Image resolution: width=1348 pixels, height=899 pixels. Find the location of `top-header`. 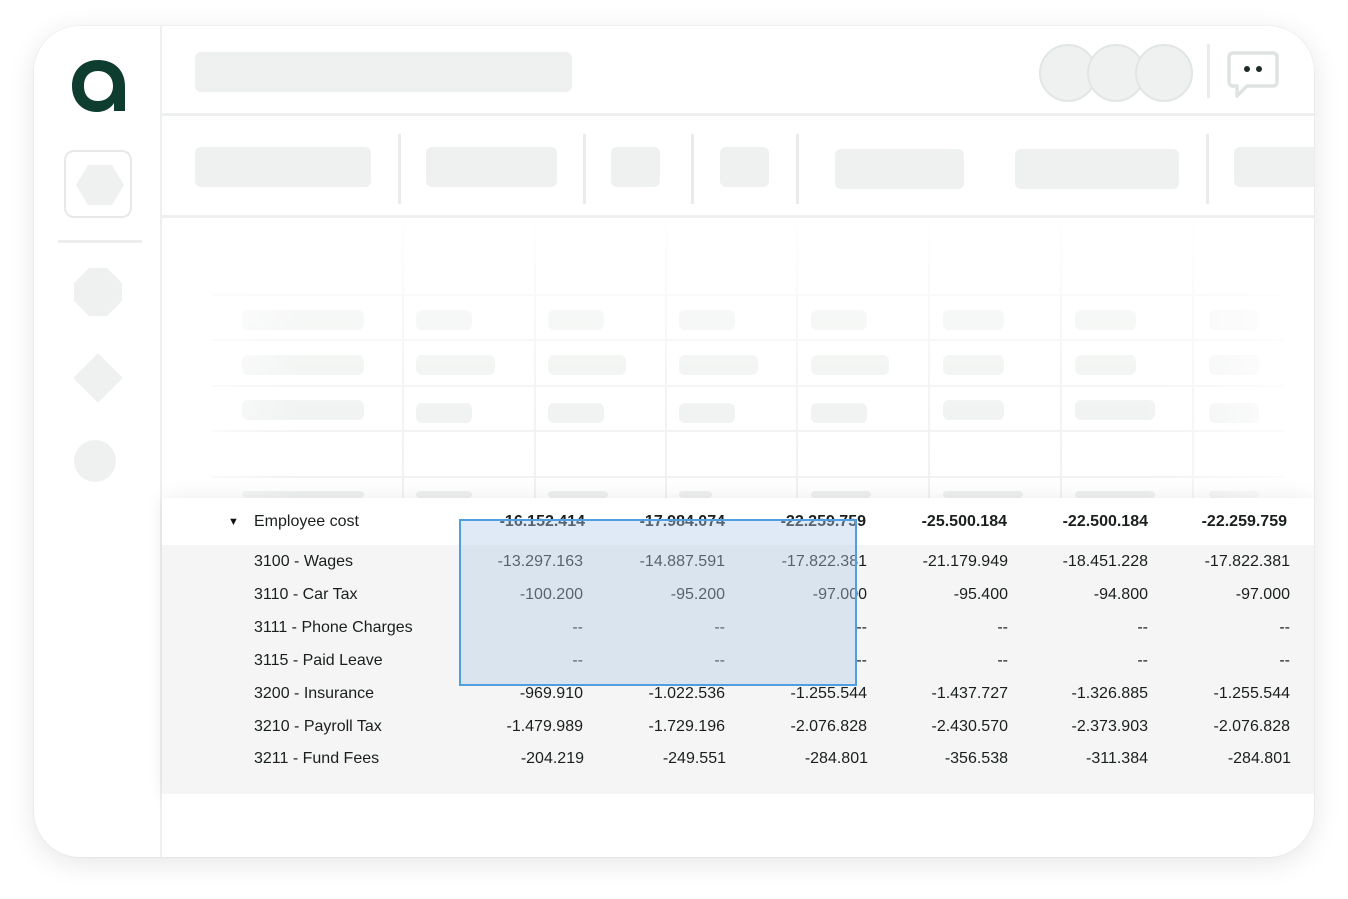

top-header is located at coordinates (738, 71).